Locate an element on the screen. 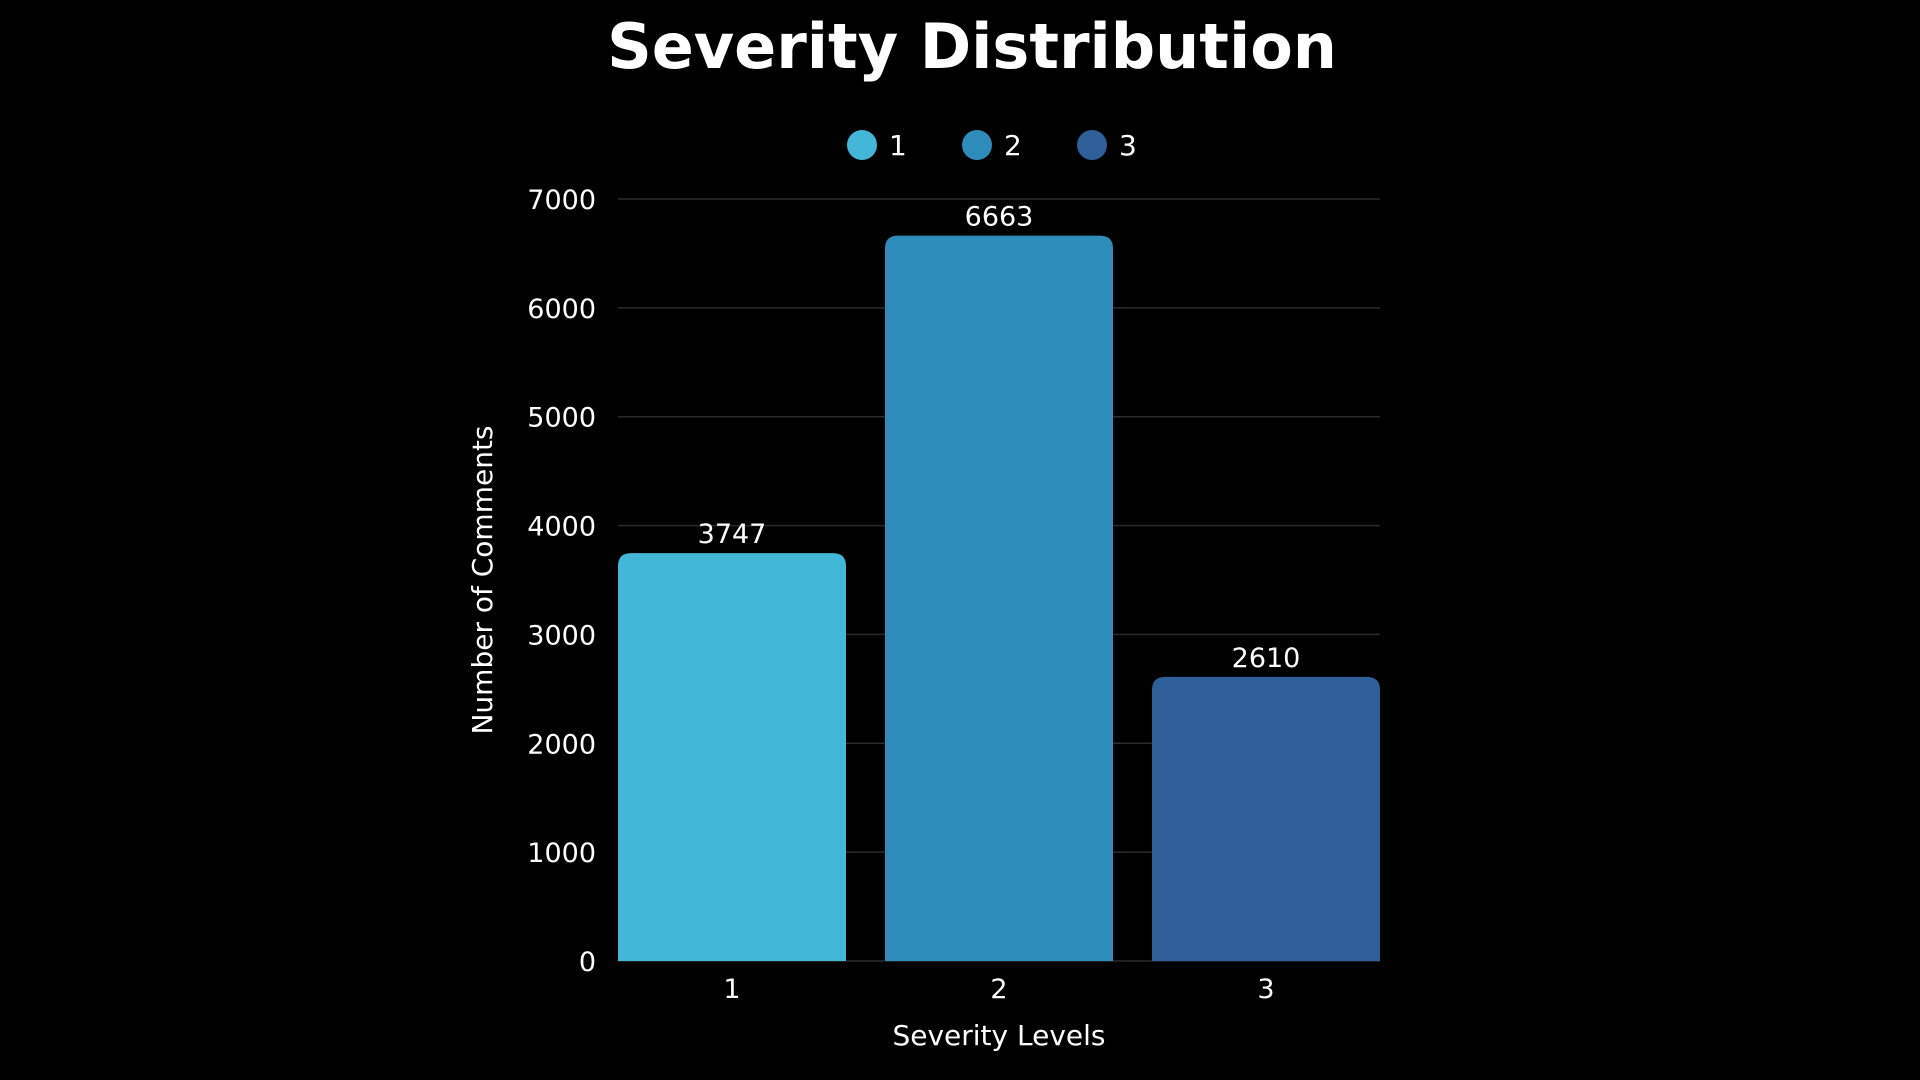 Image resolution: width=1920 pixels, height=1080 pixels. x-tick-label: 3 is located at coordinates (1265, 989).